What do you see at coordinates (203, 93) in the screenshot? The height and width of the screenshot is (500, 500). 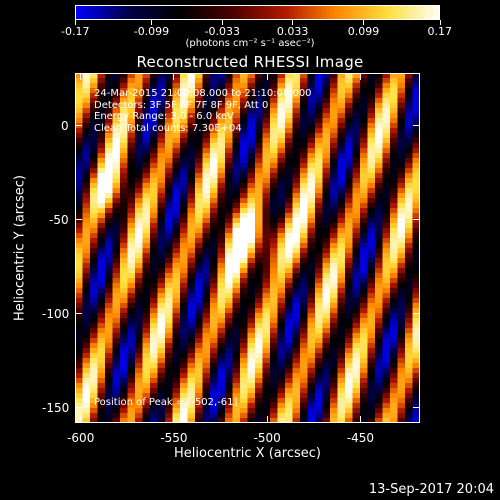 I see `time-range-annotation: 24-Mar-2015 21:00:08.000 to 21:10:08.000` at bounding box center [203, 93].